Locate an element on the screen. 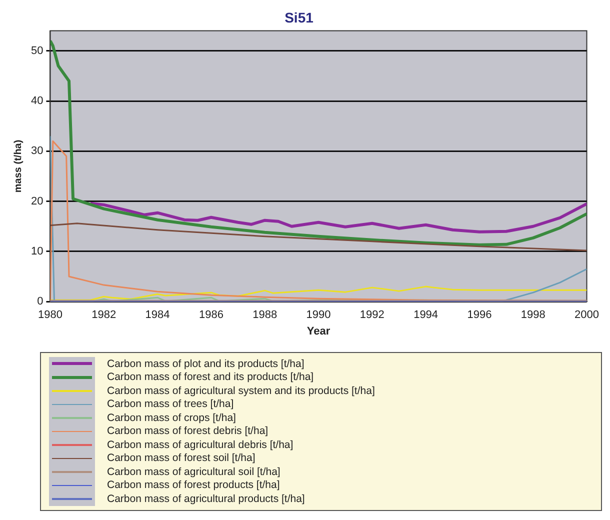  y-tick-label: 40 is located at coordinates (37, 101).